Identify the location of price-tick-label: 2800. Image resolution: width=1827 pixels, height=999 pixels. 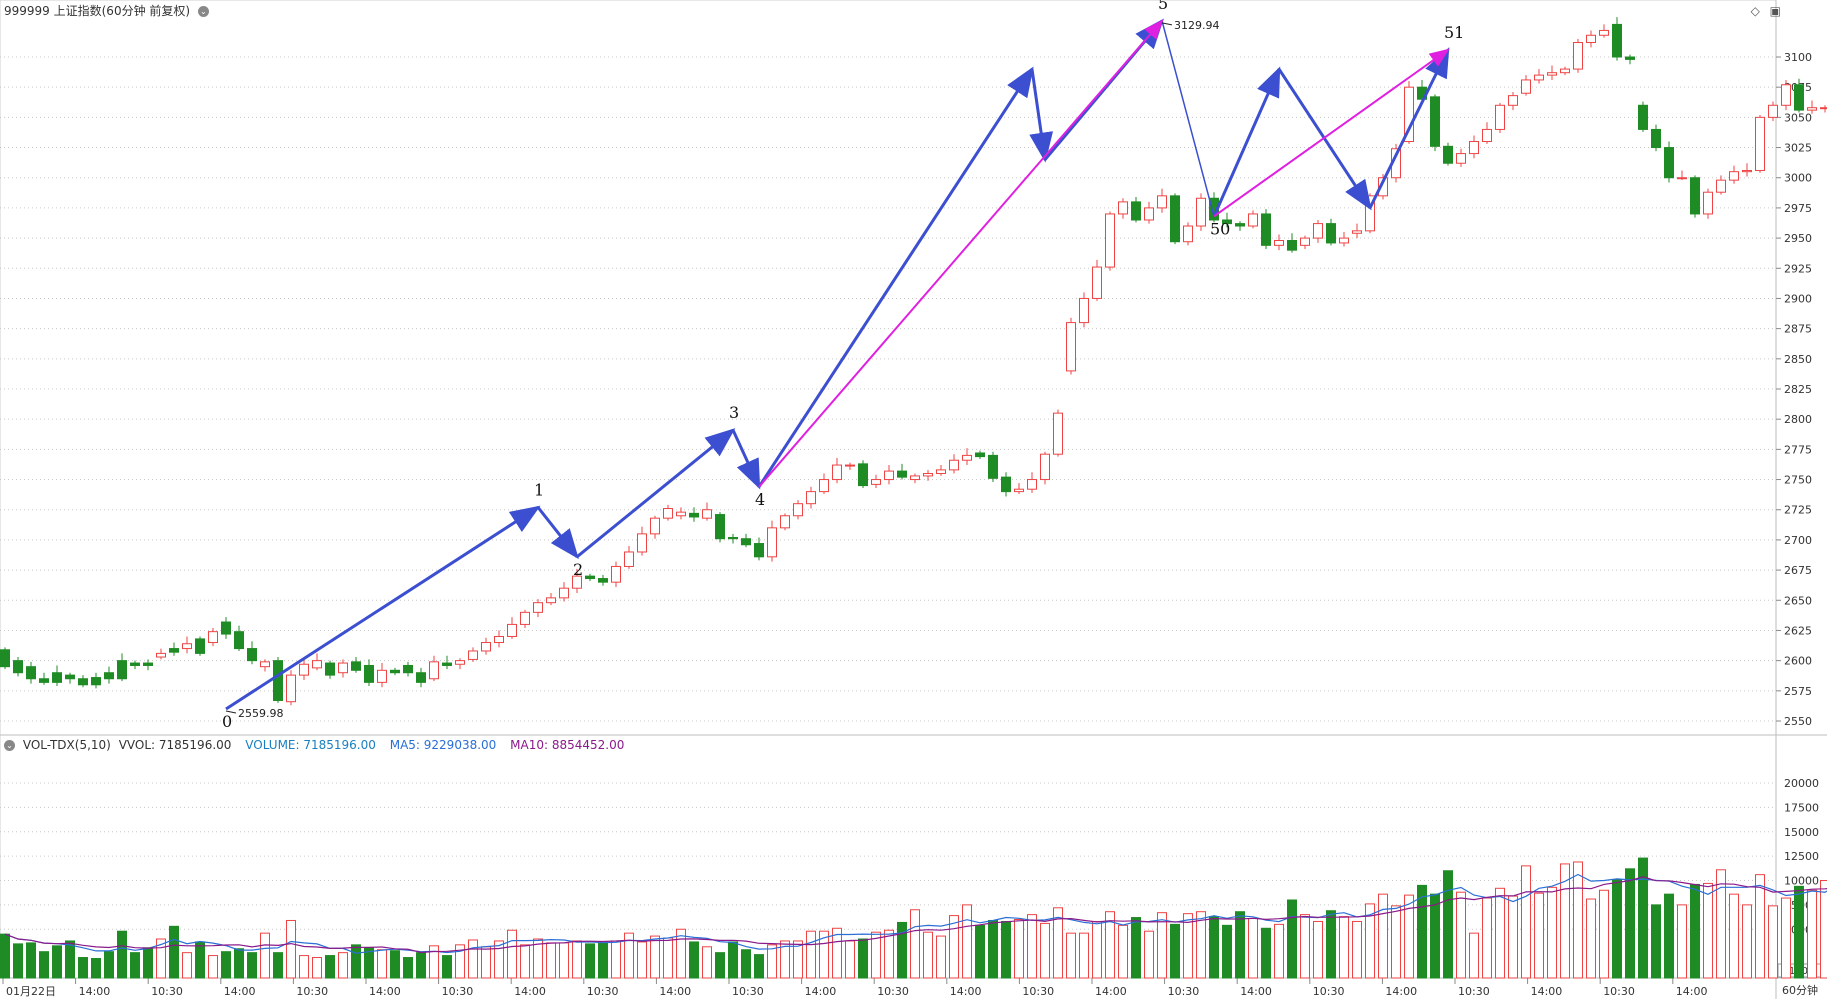
(1798, 419).